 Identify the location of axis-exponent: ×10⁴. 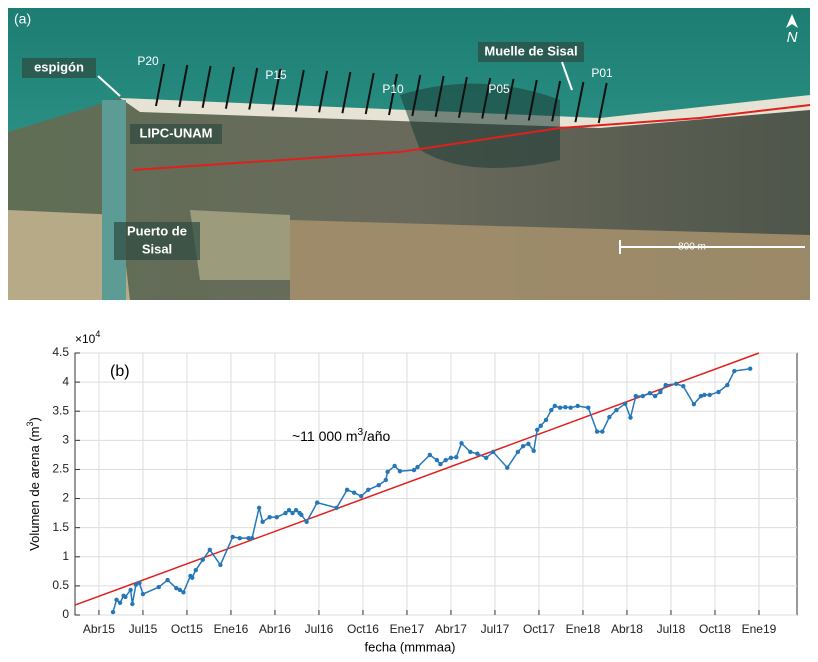
(87, 337).